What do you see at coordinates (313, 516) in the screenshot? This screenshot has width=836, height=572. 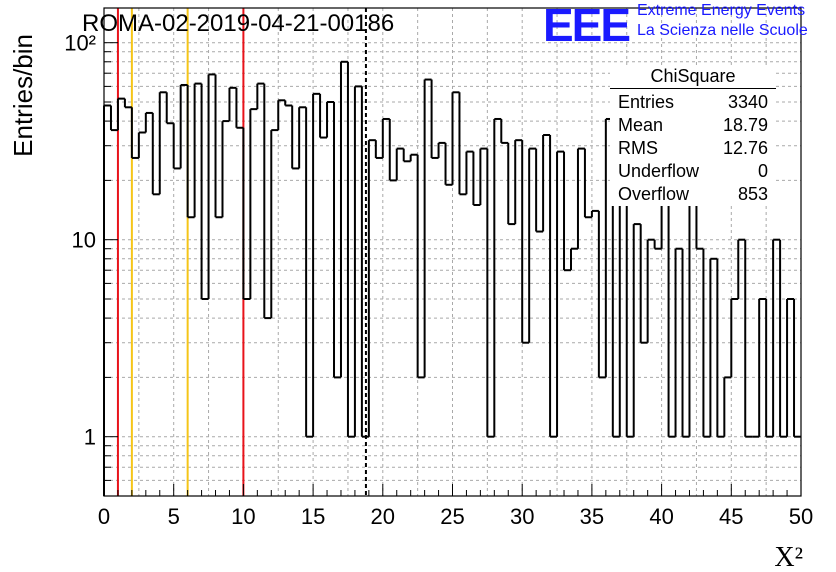 I see `x-tick-label: 15` at bounding box center [313, 516].